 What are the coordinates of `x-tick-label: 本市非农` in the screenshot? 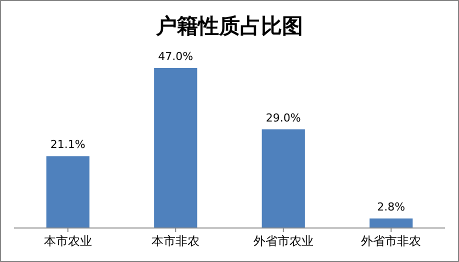 It's located at (176, 241).